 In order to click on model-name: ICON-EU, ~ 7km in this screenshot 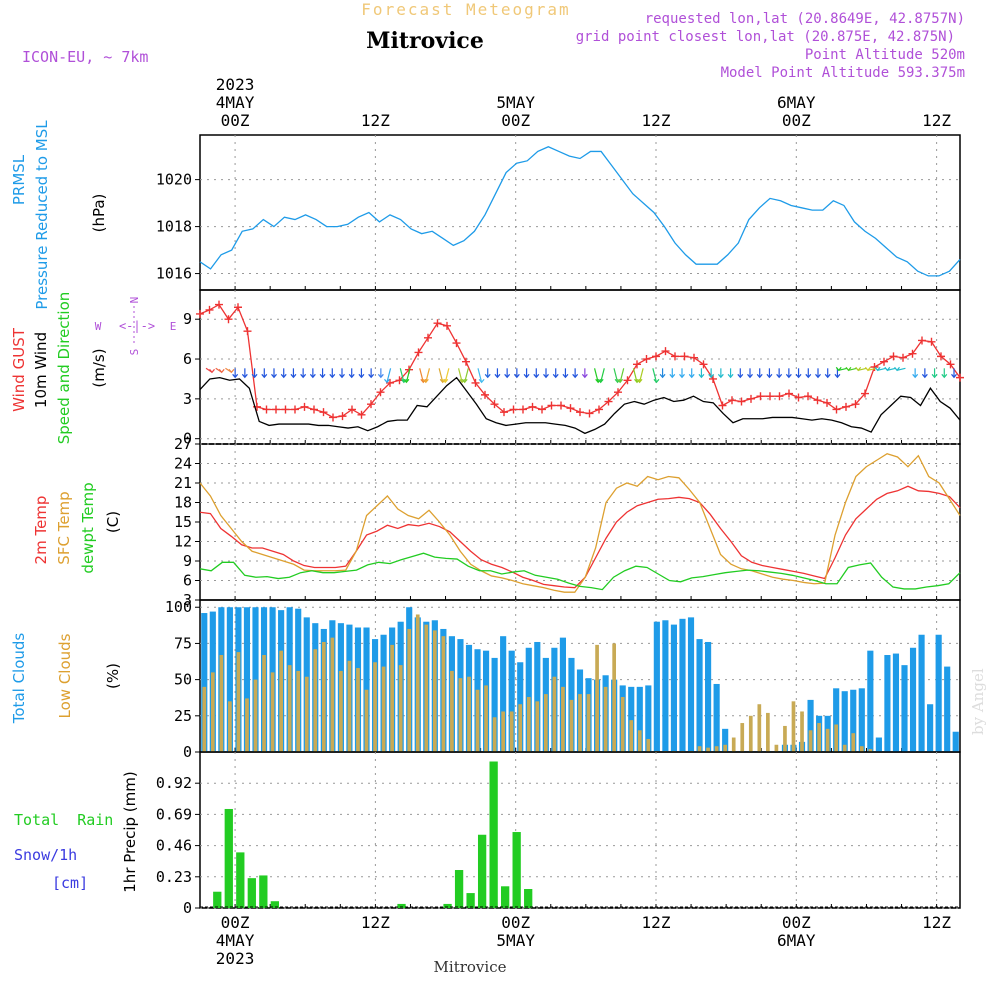, I will do `click(85, 57)`.